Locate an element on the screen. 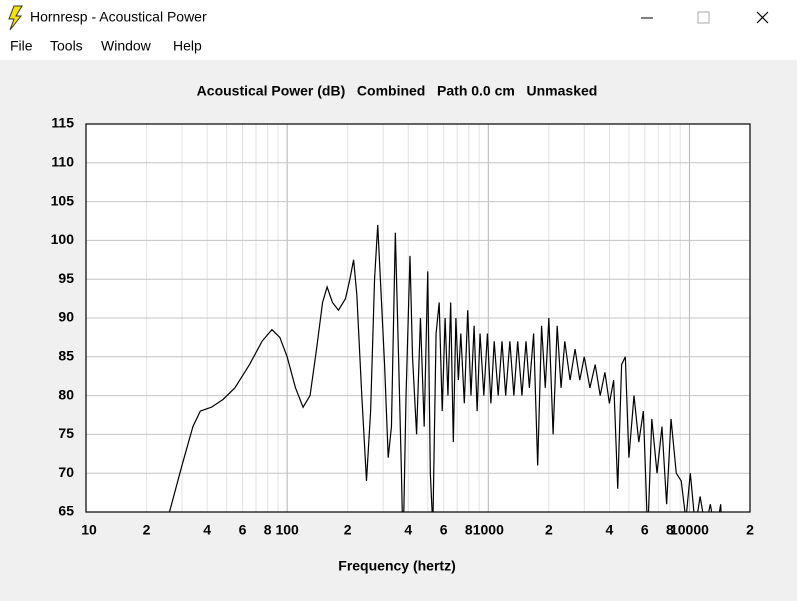  x-tick-label: 10 is located at coordinates (89, 530).